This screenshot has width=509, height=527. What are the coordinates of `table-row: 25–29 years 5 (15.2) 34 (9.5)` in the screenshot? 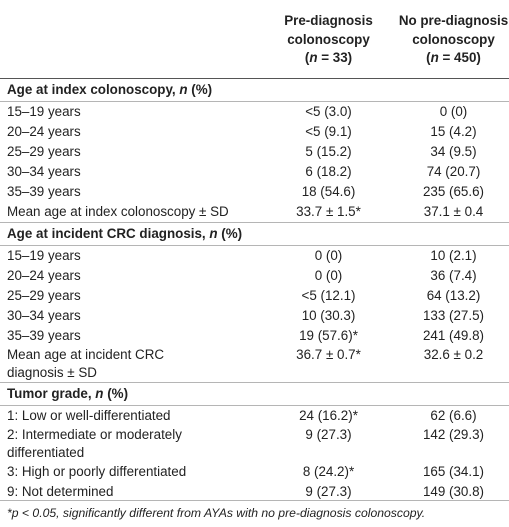 It's located at (254, 152).